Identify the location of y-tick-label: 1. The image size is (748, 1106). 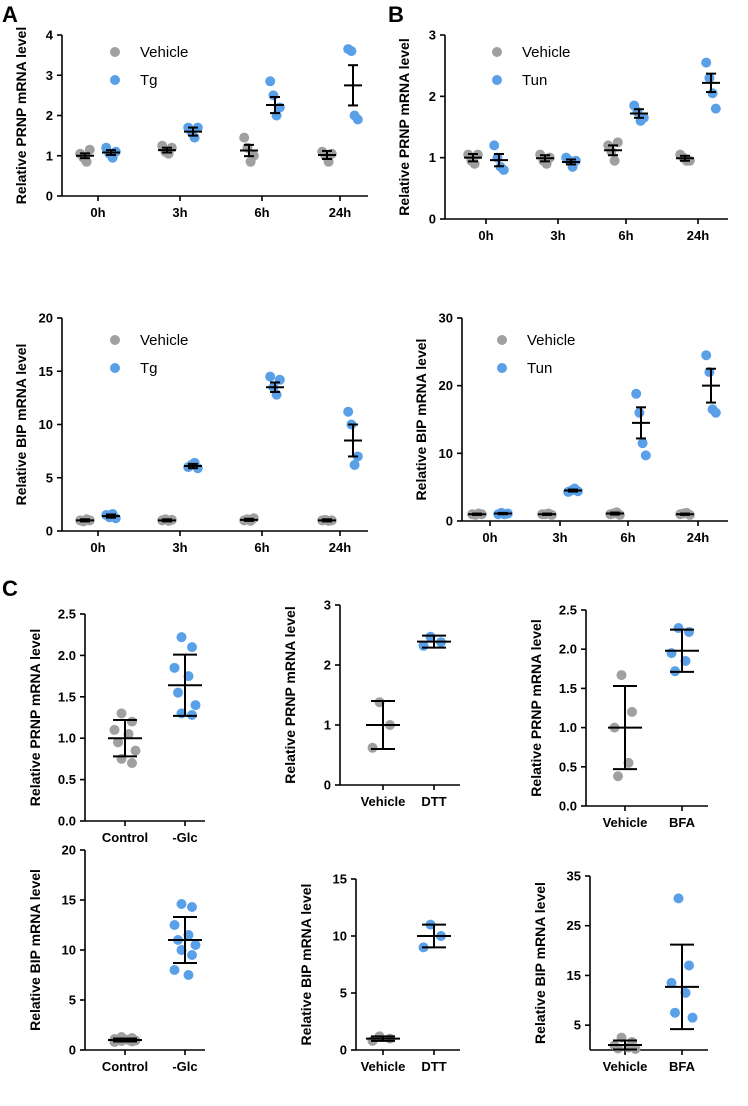
(432, 157).